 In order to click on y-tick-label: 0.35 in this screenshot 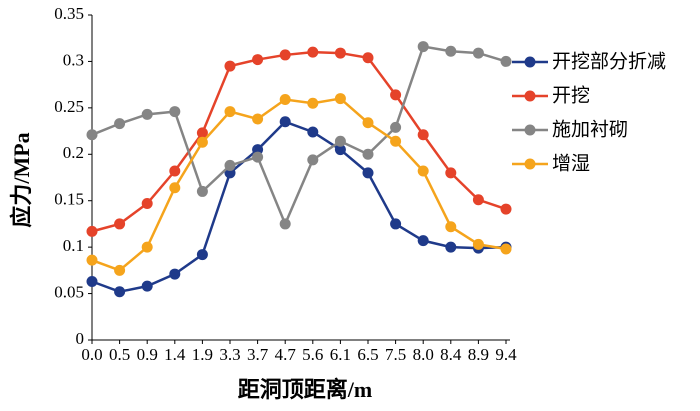, I will do `click(69, 13)`.